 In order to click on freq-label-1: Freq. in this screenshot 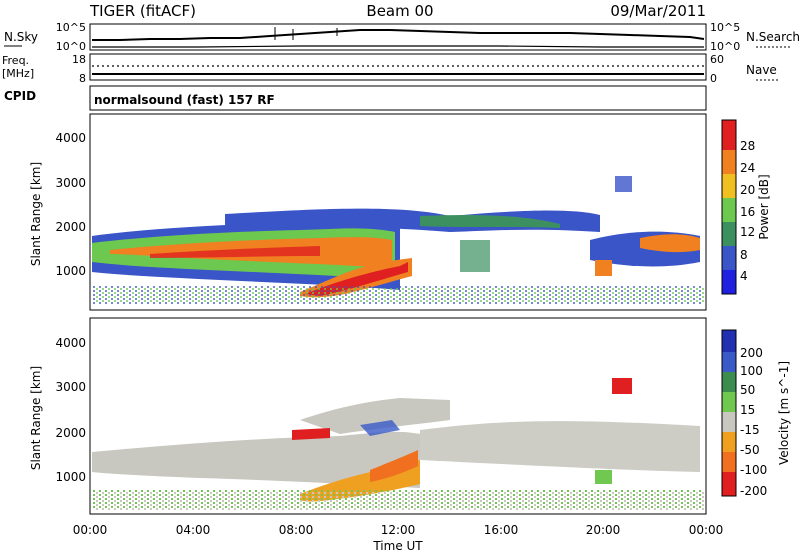, I will do `click(15, 60)`.